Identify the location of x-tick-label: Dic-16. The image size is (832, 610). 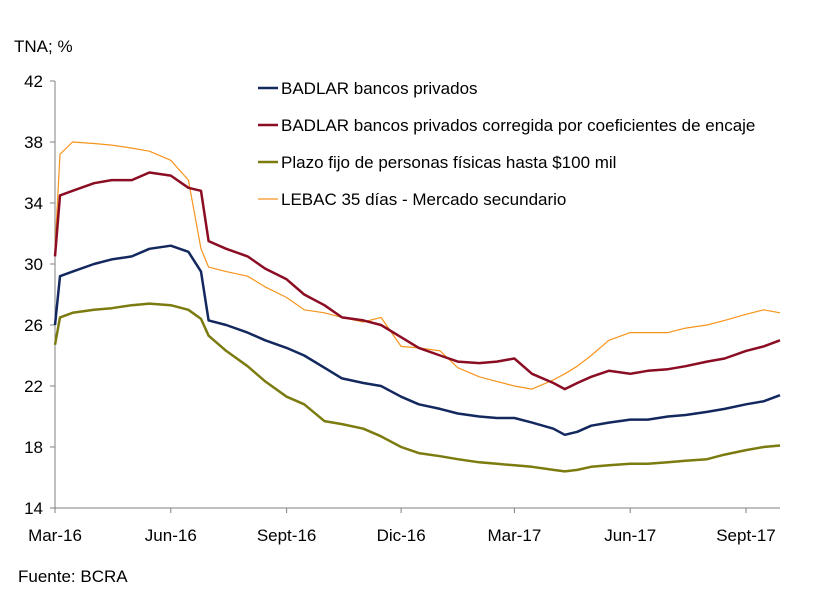
(401, 535).